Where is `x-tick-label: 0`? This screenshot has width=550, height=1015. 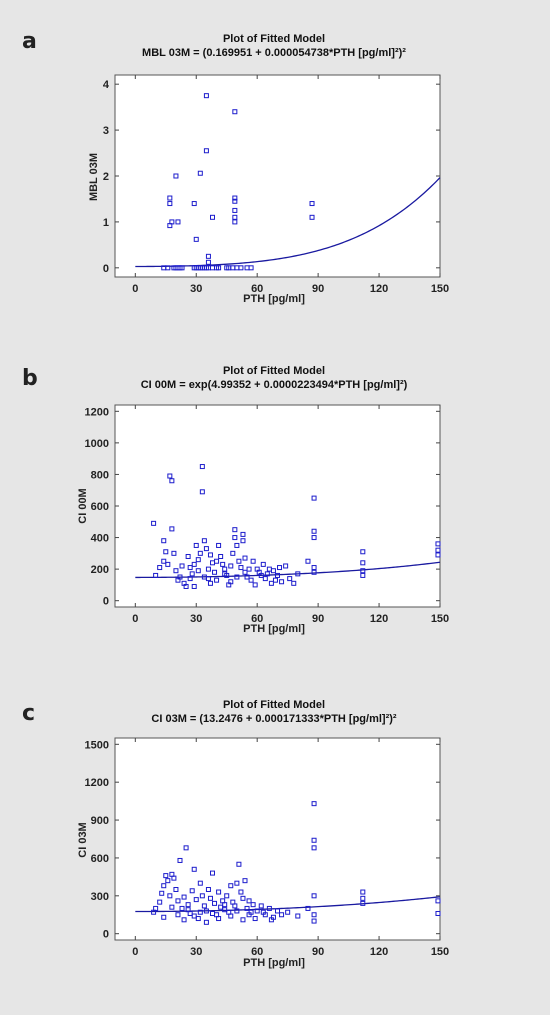 x-tick-label: 0 is located at coordinates (135, 619).